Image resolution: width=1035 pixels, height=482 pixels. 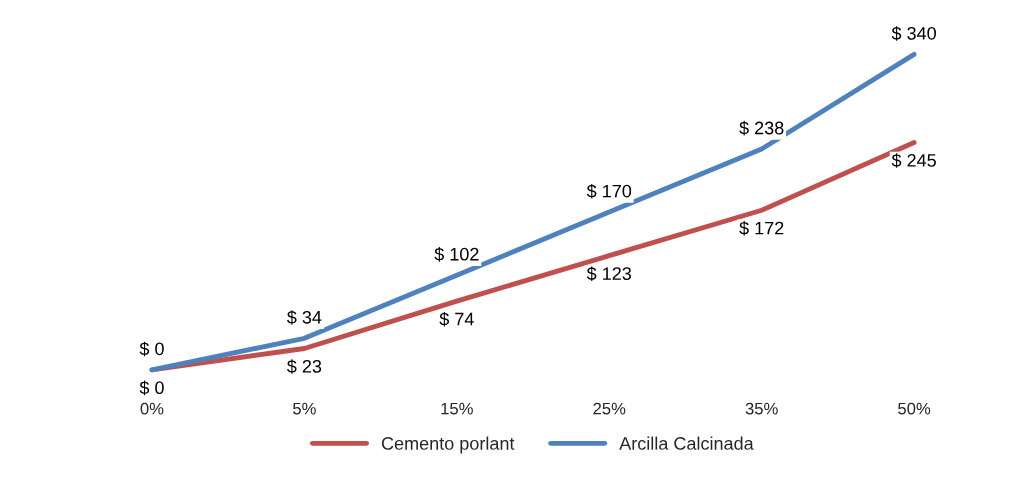 I want to click on data-label: $ 23, so click(x=304, y=366).